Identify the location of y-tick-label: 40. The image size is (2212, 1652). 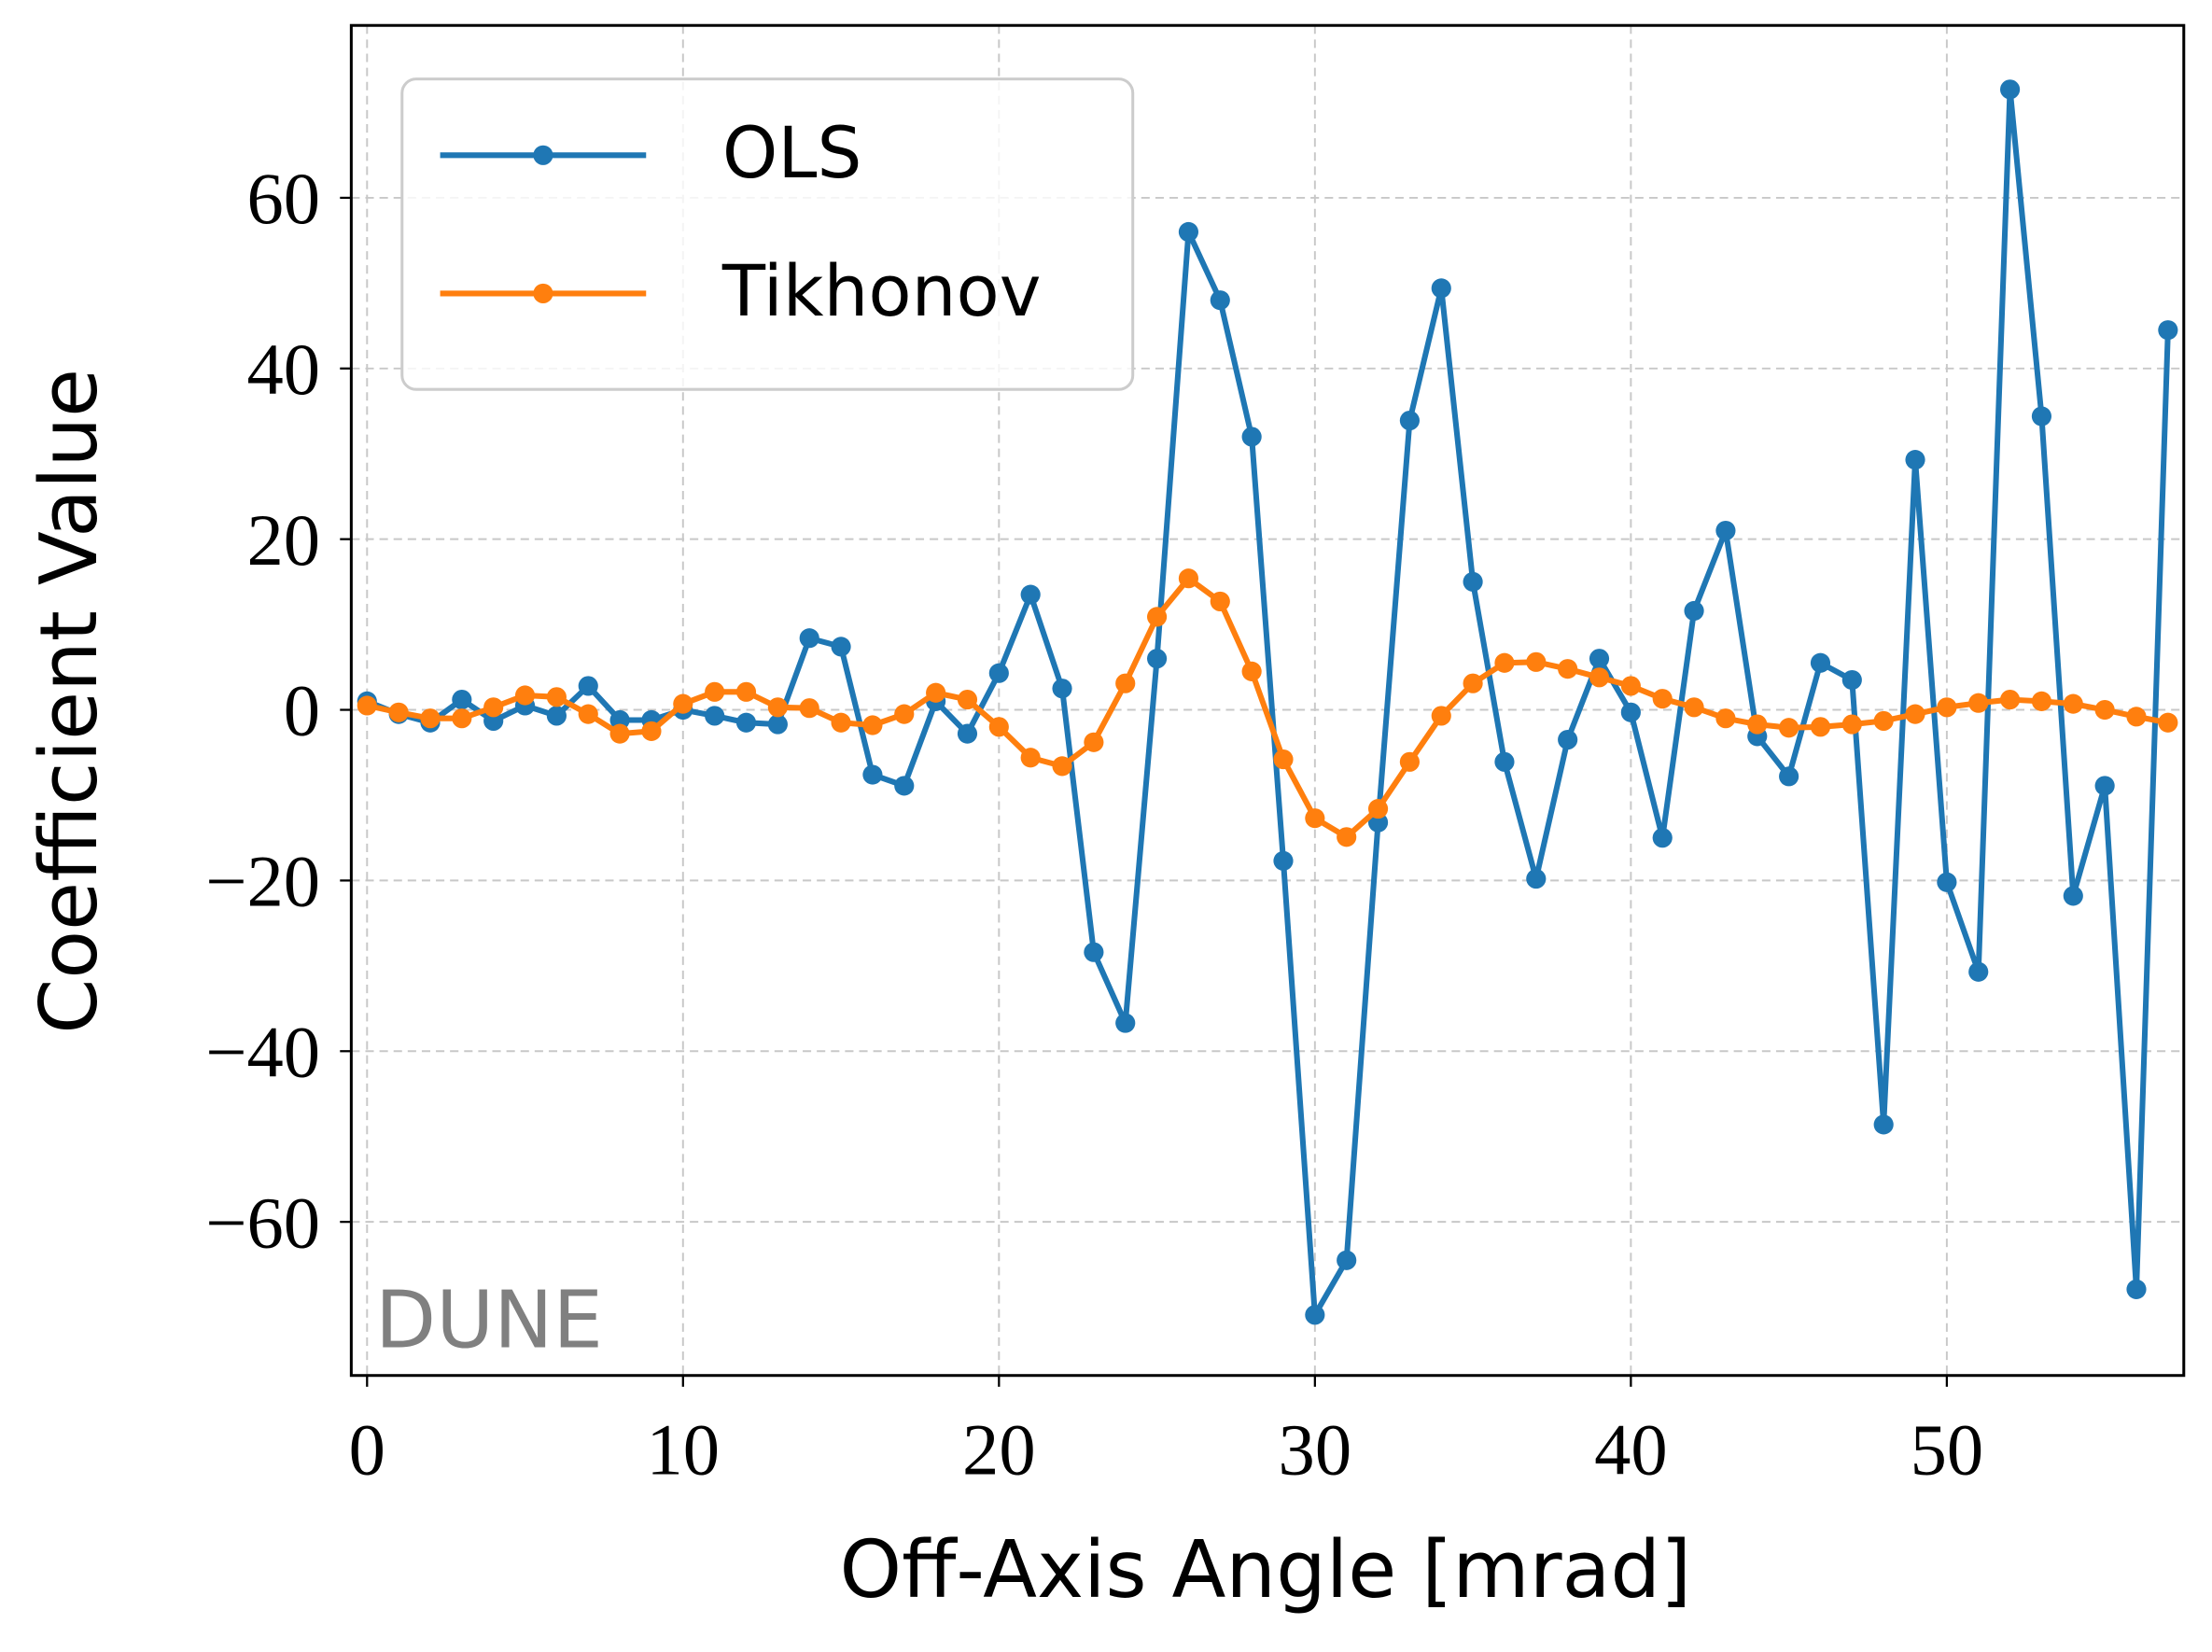
(284, 369).